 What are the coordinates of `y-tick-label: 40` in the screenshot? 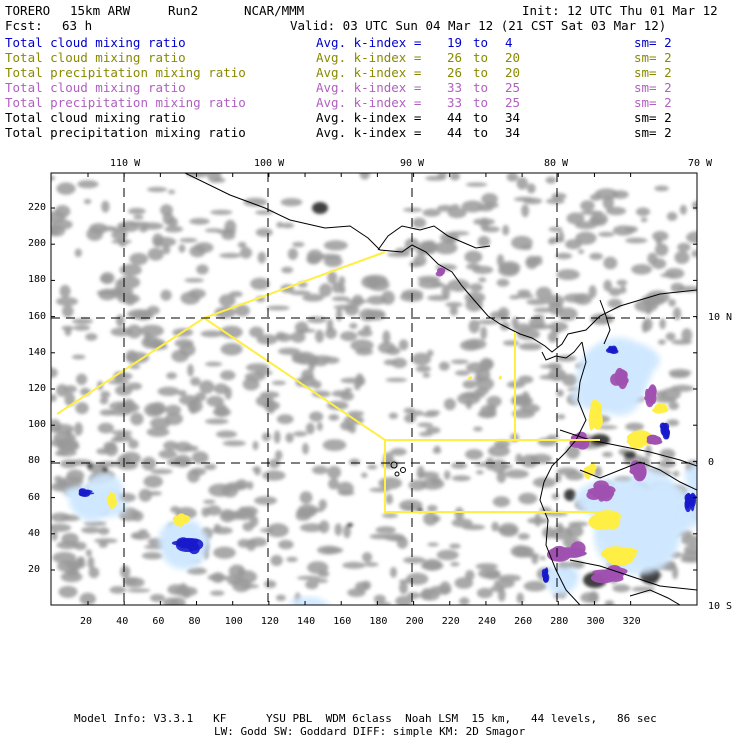 It's located at (34, 533).